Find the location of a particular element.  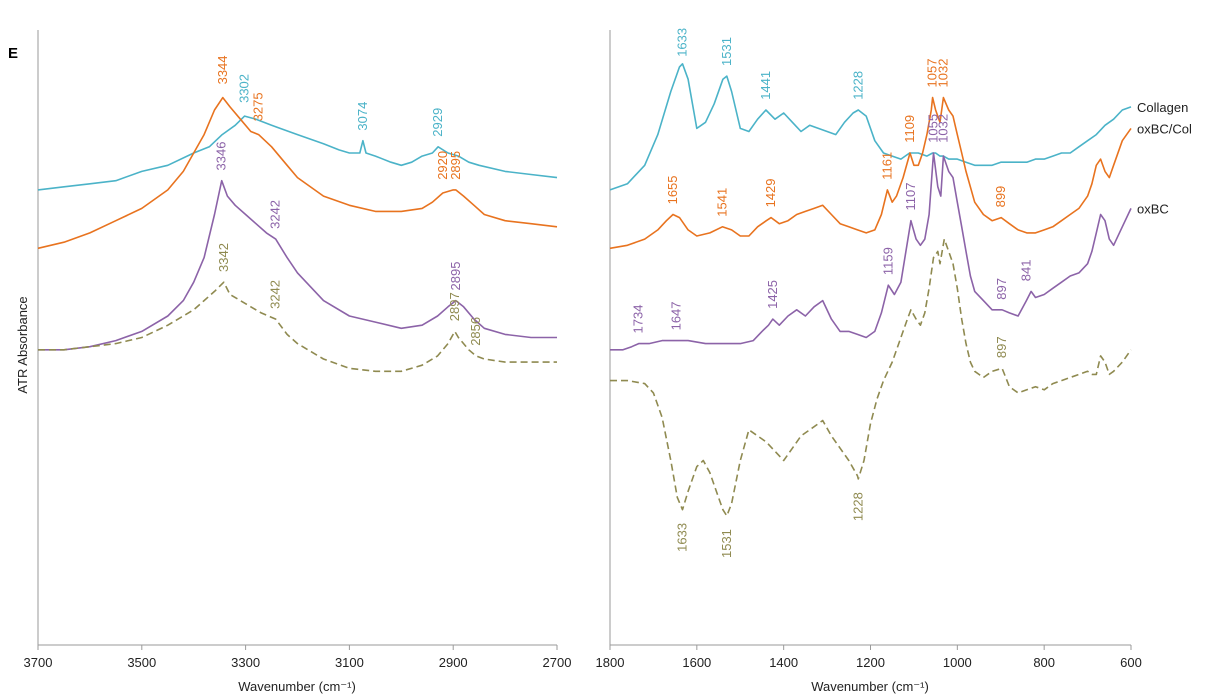

peak-label: 1161 is located at coordinates (886, 166).